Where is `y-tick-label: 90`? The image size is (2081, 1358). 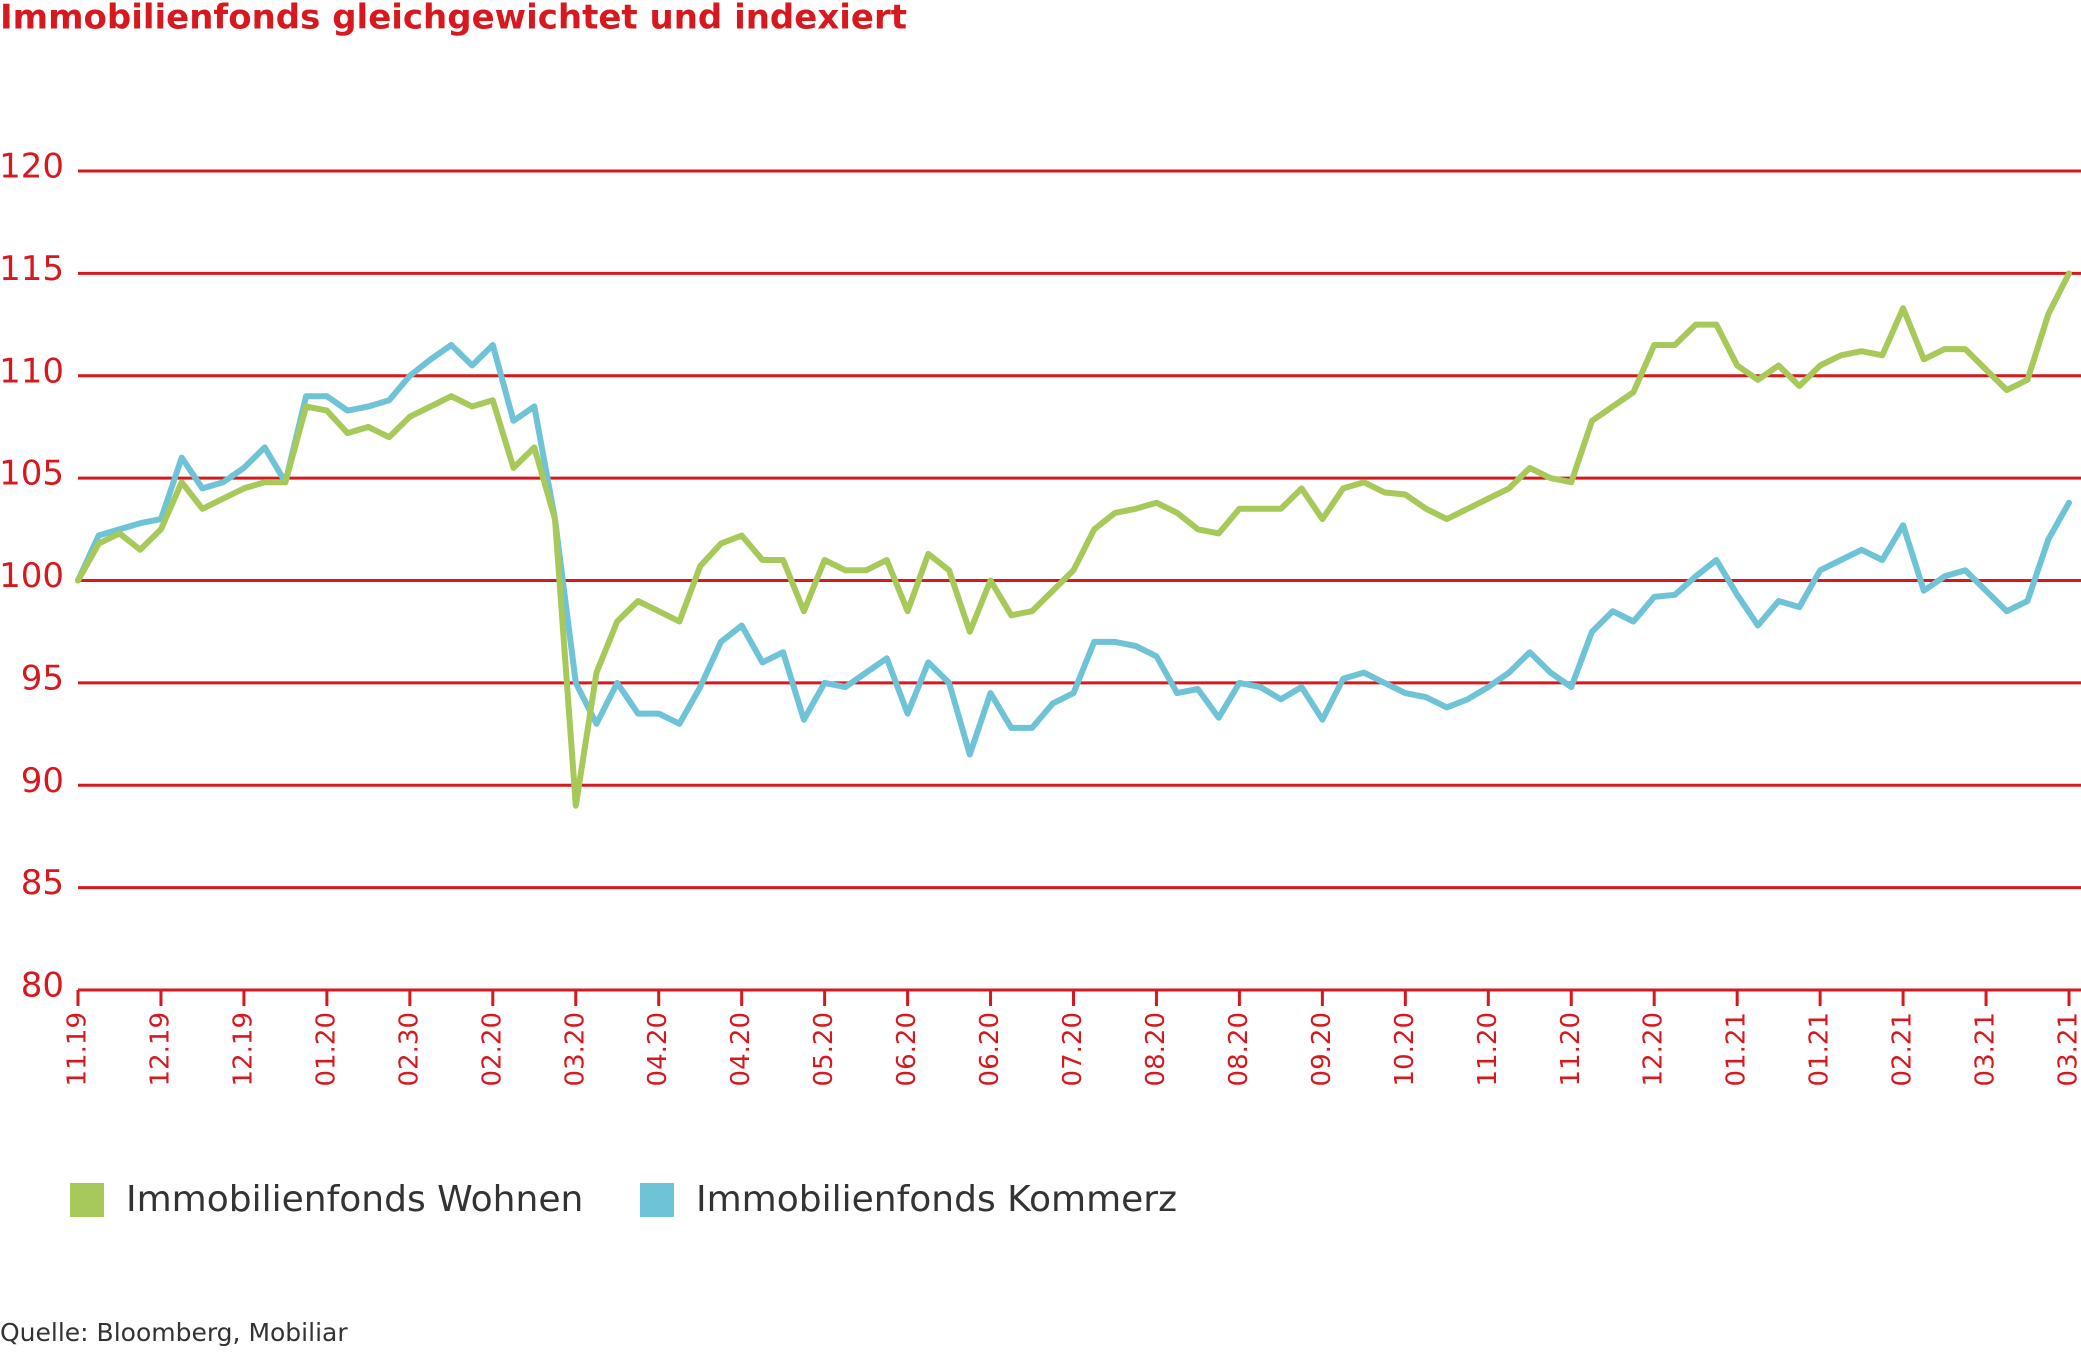 y-tick-label: 90 is located at coordinates (42, 781).